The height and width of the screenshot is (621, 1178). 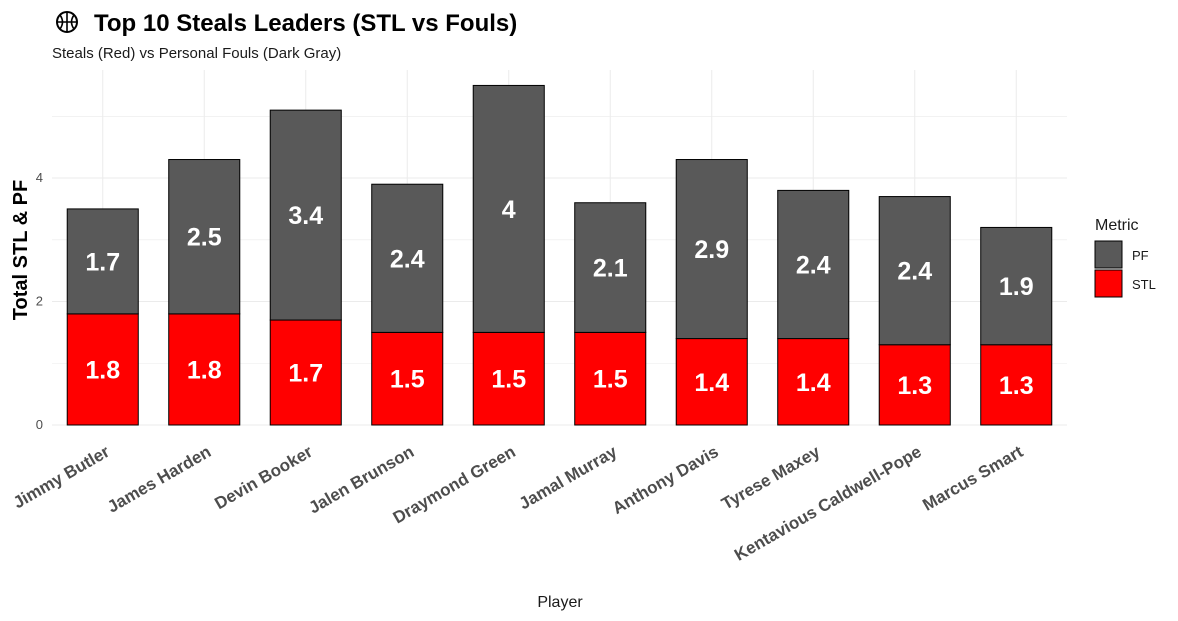 I want to click on x-tick-label: Devin Booker, so click(x=263, y=477).